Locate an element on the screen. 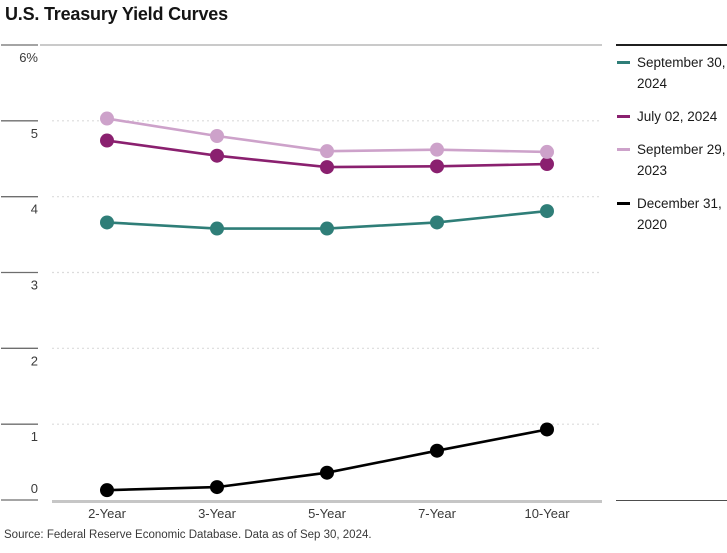  data-point-sep-29-2023-2-Year is located at coordinates (107, 118).